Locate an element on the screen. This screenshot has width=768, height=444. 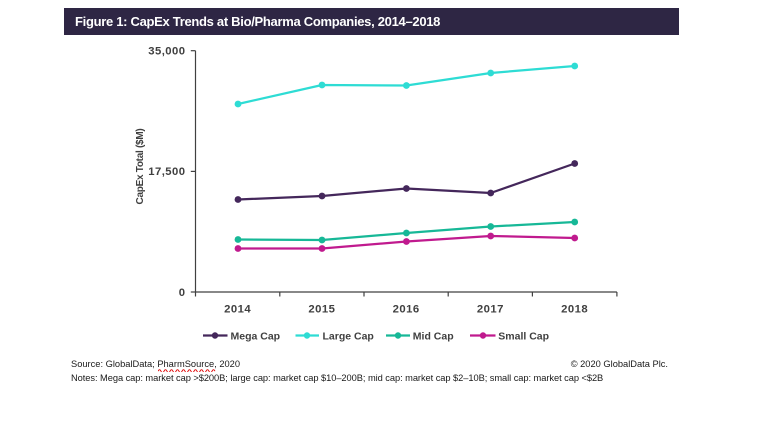
svg-text: 0 is located at coordinates (182, 293).